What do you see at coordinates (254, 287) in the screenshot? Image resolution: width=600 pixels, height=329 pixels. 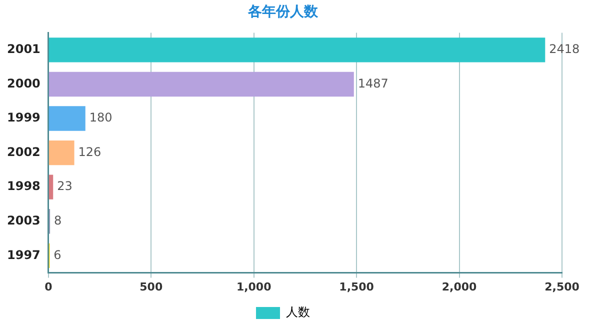 I see `x-tick-label: 1,000` at bounding box center [254, 287].